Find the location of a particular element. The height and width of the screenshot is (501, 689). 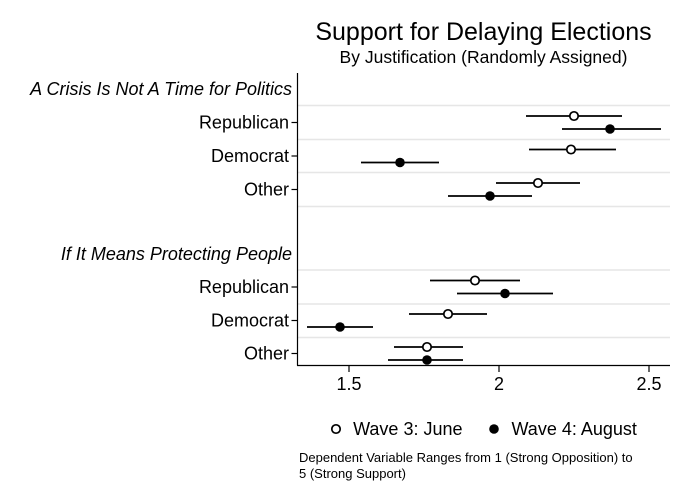

x-tick-label: 2.5 is located at coordinates (648, 384).